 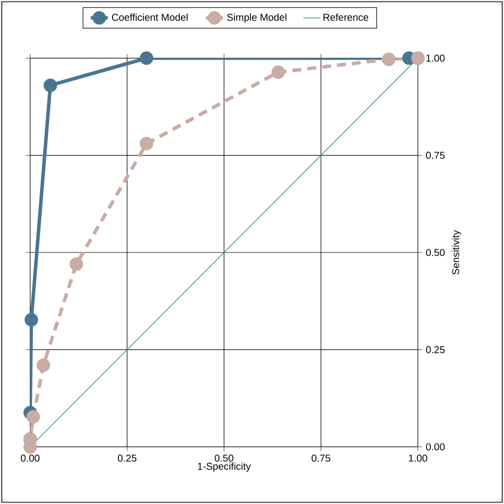 What do you see at coordinates (435, 155) in the screenshot?
I see `y-tick-label: 0.75` at bounding box center [435, 155].